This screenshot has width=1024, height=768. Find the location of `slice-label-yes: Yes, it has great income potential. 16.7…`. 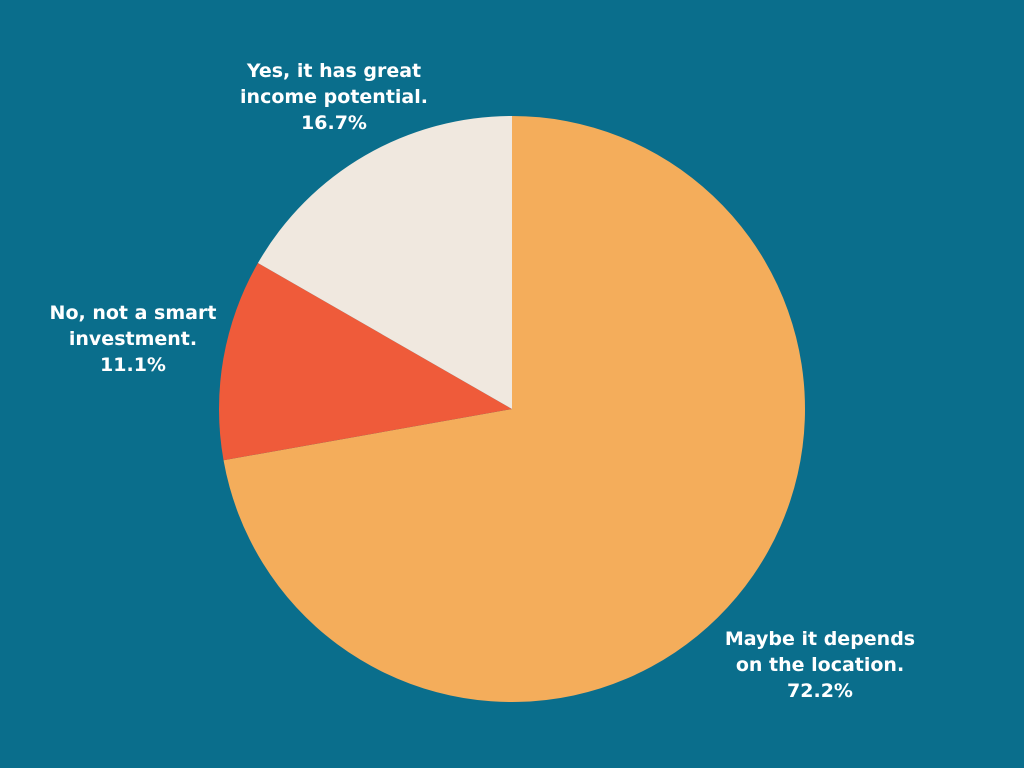

slice-label-yes: Yes, it has great income potential. 16.7… is located at coordinates (334, 97).